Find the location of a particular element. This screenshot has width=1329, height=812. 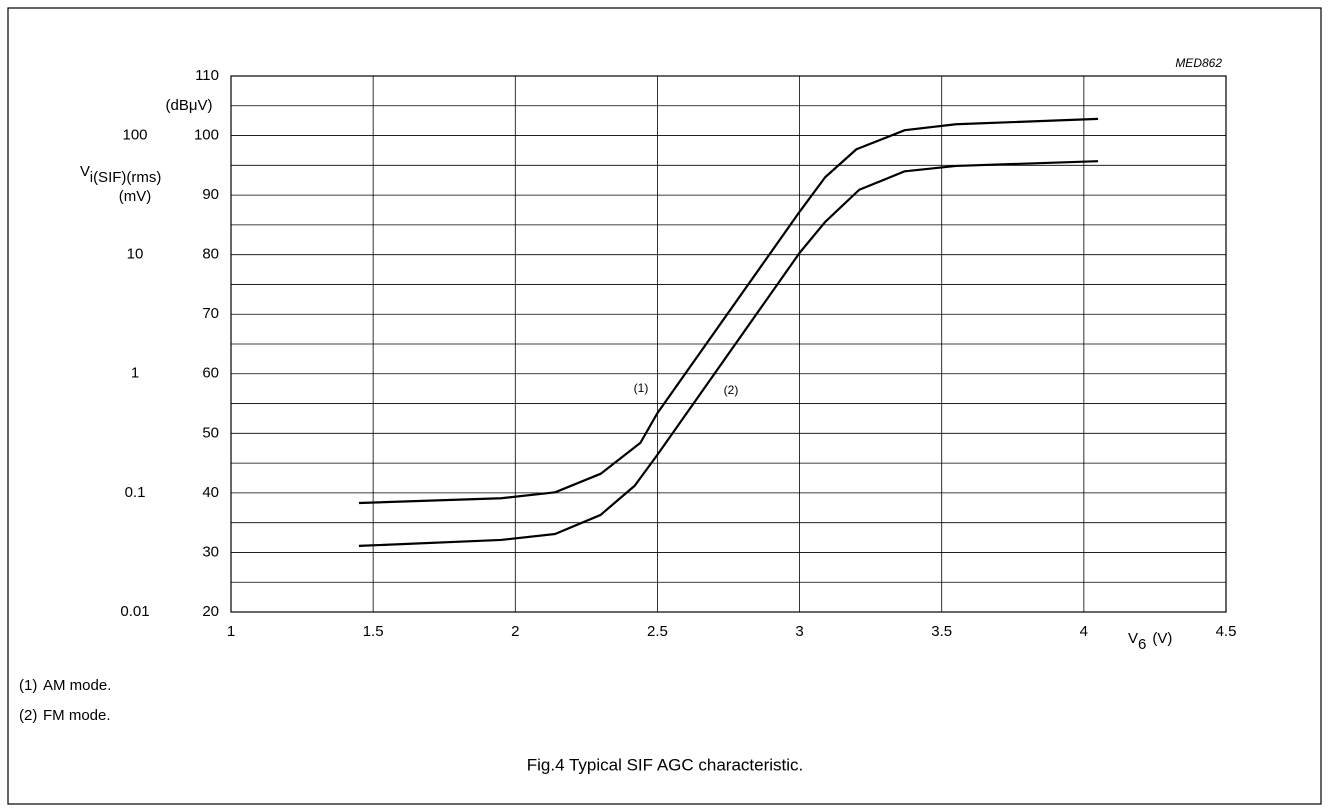

note-key: (2) is located at coordinates (28, 715).